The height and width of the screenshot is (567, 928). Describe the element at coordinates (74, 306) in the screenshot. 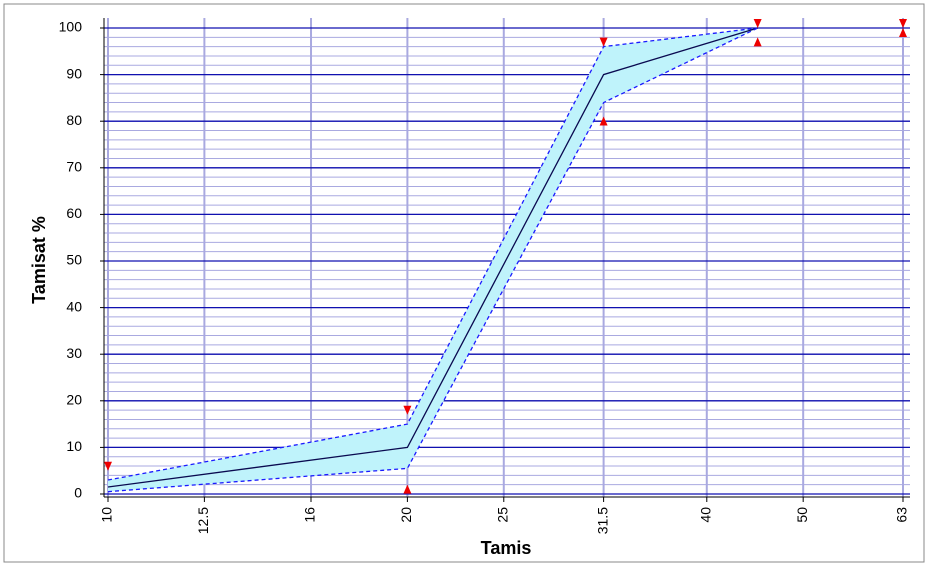

I see `y-tick-label: 40` at that location.